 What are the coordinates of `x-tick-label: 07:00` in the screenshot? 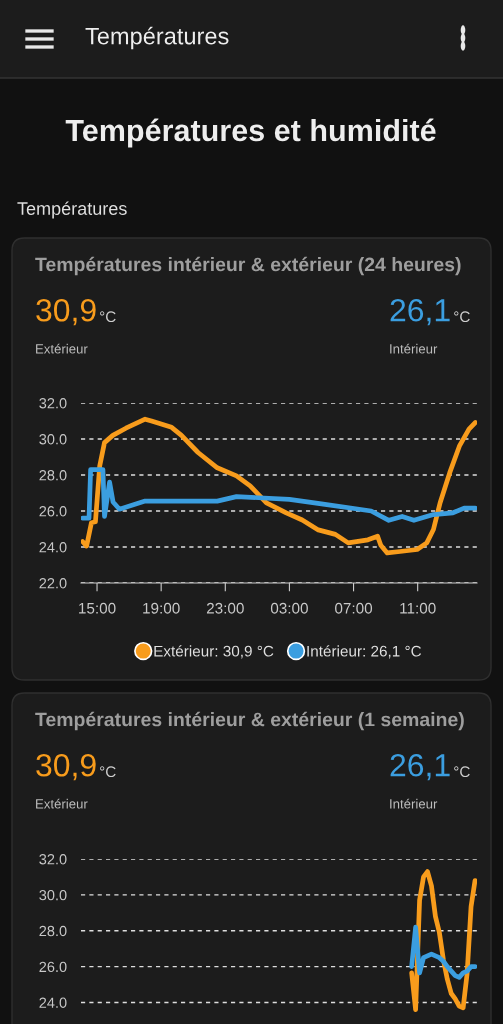 It's located at (354, 608).